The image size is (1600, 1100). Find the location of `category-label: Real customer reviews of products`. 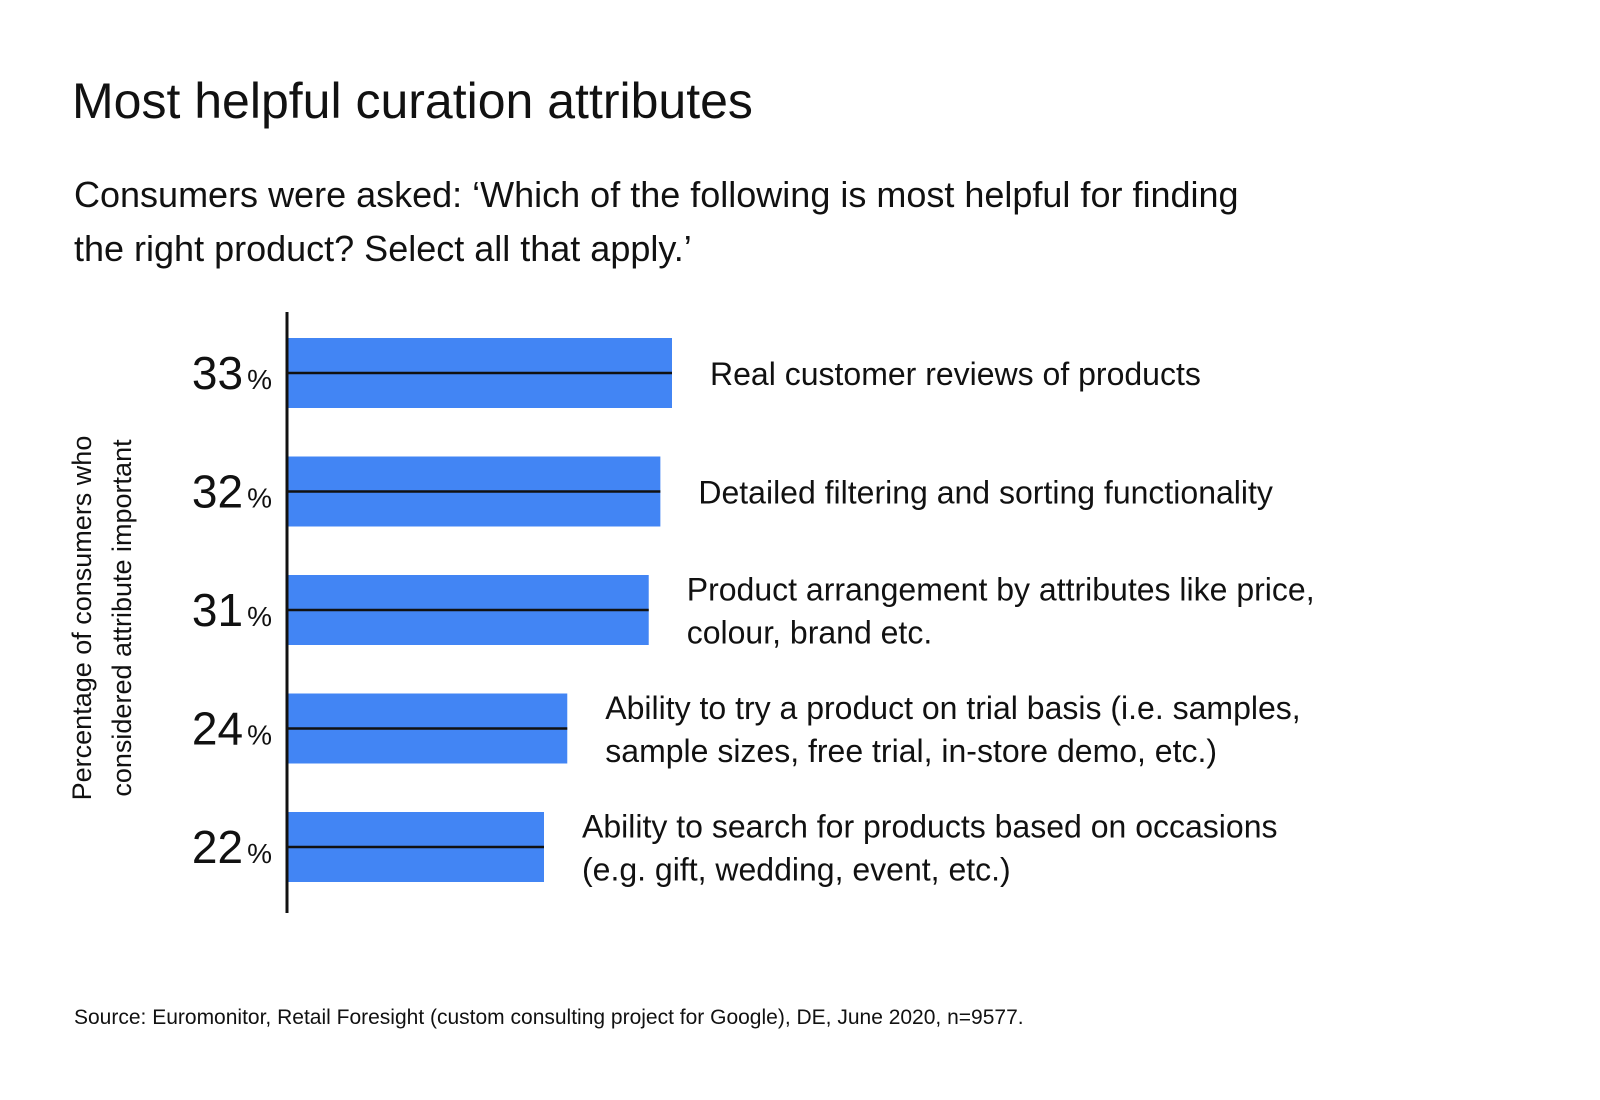

category-label: Real customer reviews of products is located at coordinates (955, 374).